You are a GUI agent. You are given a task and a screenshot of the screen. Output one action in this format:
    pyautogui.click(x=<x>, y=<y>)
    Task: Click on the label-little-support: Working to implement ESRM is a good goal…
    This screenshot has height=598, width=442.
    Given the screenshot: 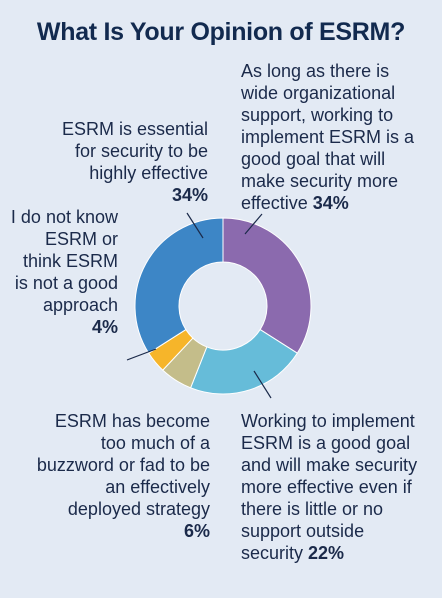 What is the action you would take?
    pyautogui.click(x=331, y=487)
    